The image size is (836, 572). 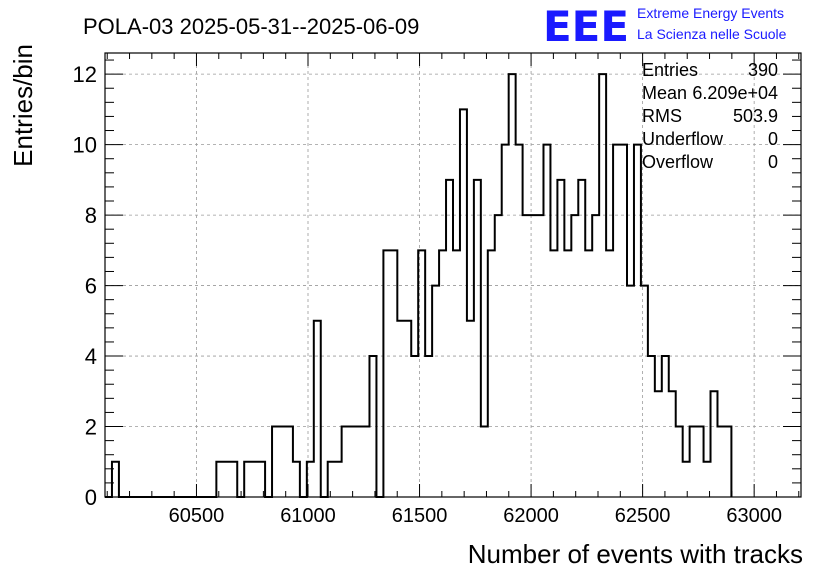 I want to click on stats-rms-label: RMS, so click(x=662, y=116).